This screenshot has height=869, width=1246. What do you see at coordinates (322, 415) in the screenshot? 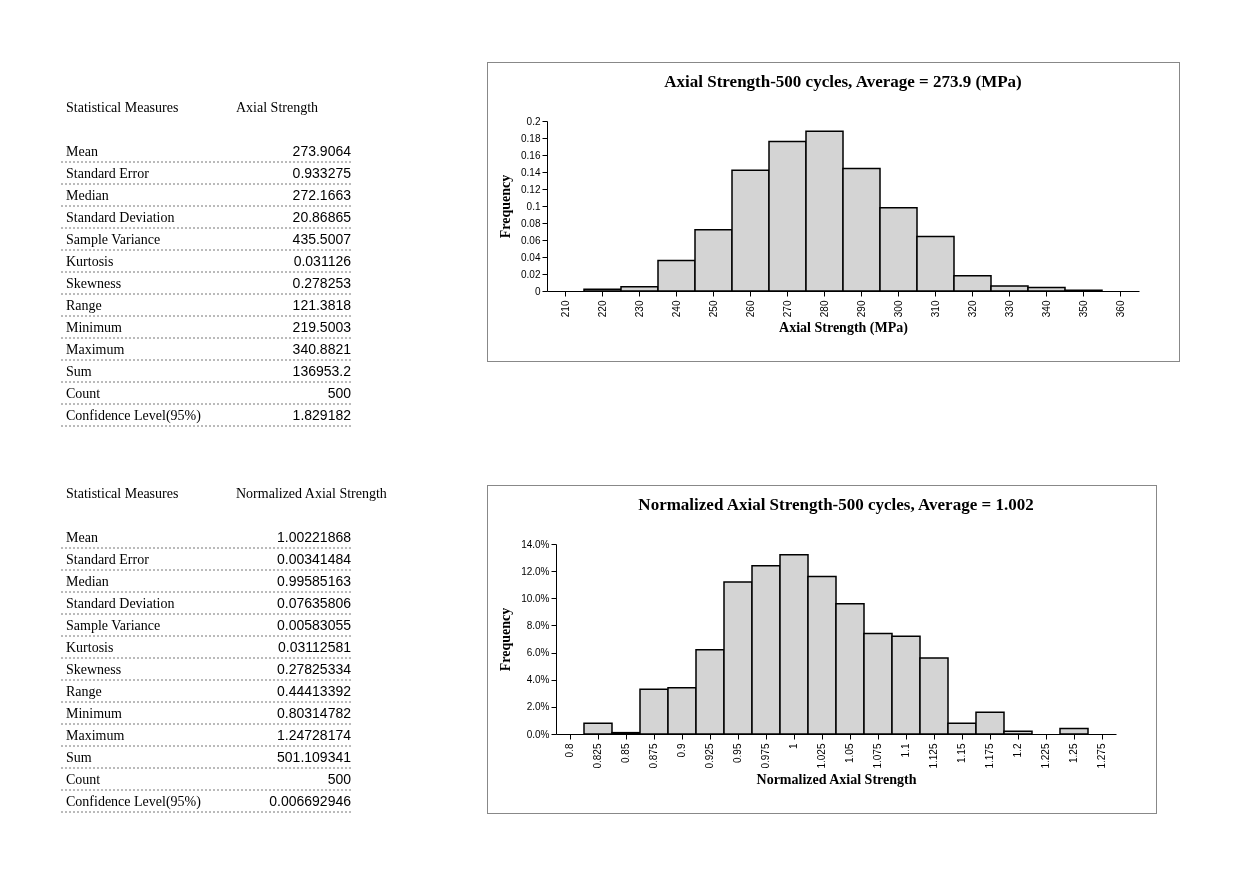
I see `data-label: 1.829182` at bounding box center [322, 415].